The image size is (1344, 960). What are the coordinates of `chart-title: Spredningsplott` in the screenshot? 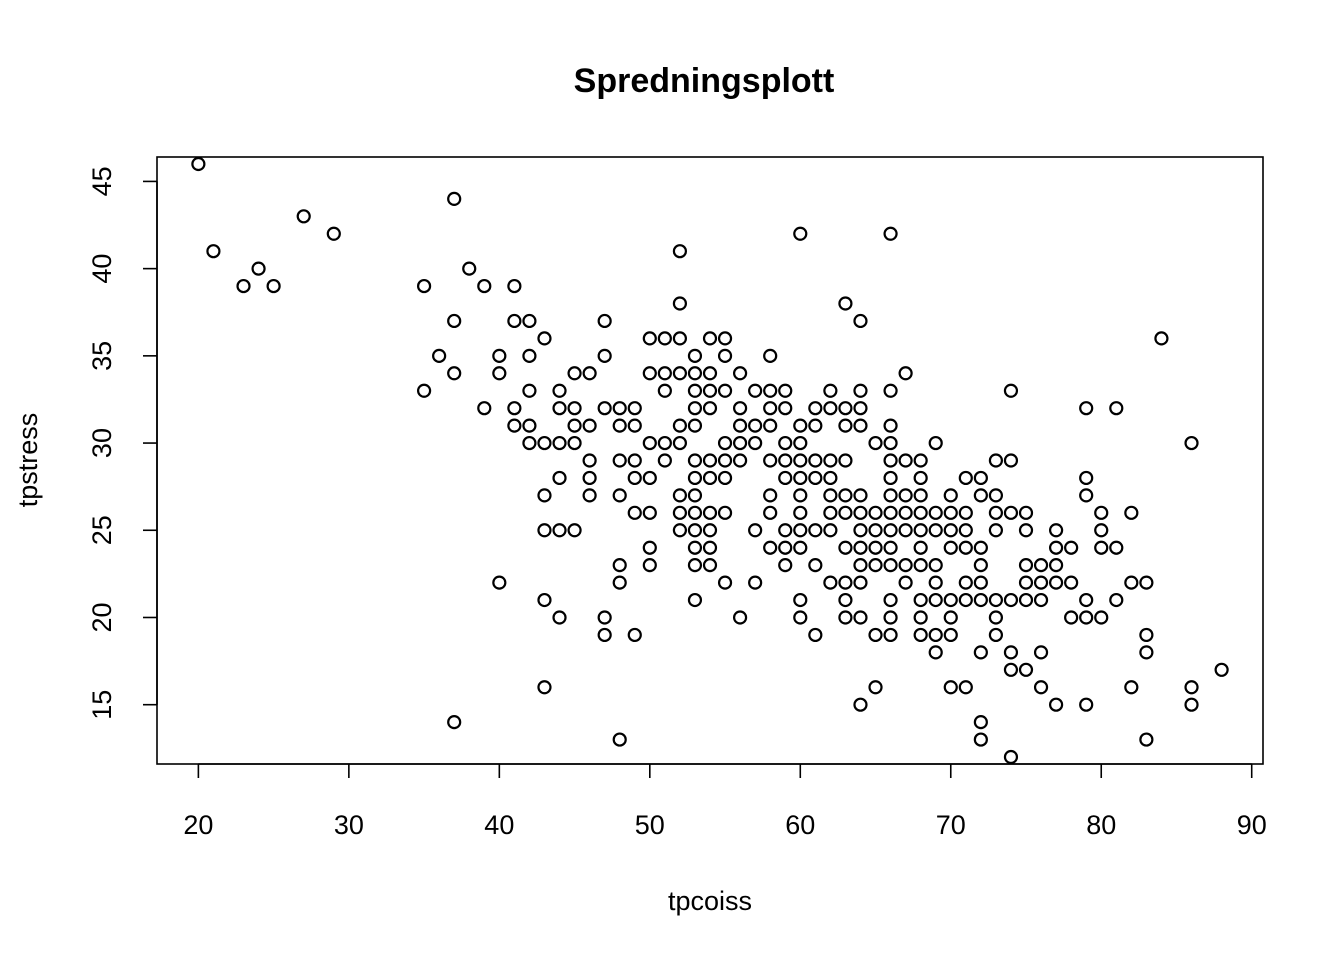 It's located at (704, 81).